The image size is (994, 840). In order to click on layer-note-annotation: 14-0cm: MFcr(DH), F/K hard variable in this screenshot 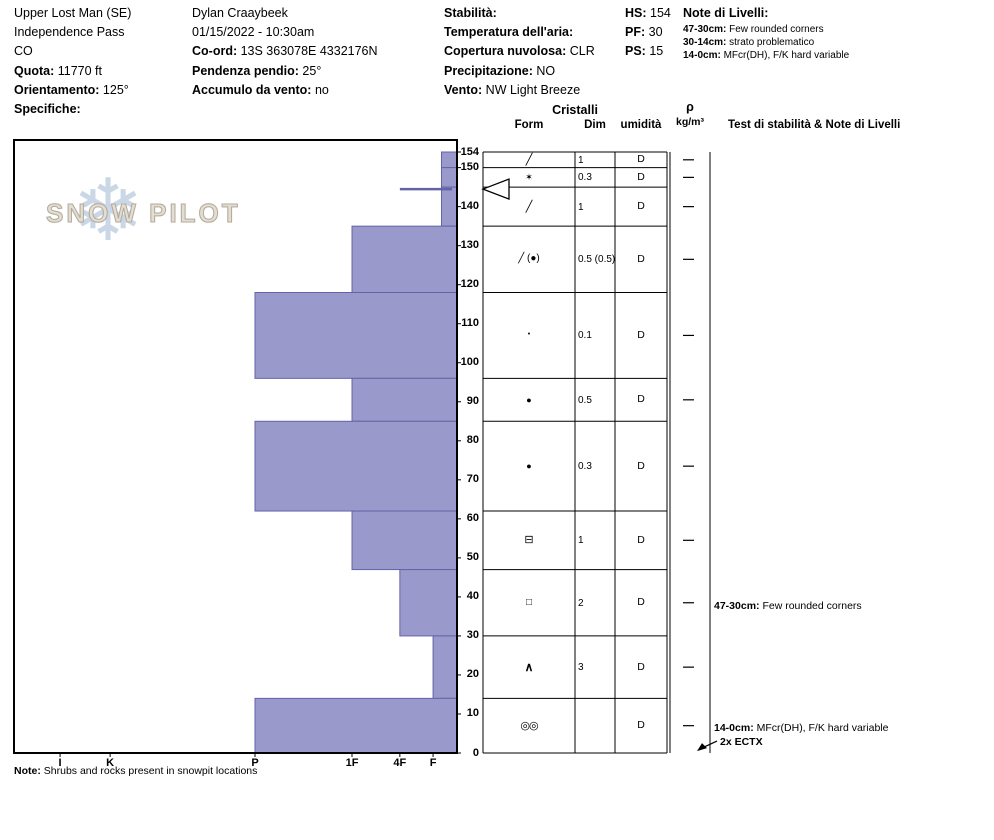, I will do `click(801, 728)`.